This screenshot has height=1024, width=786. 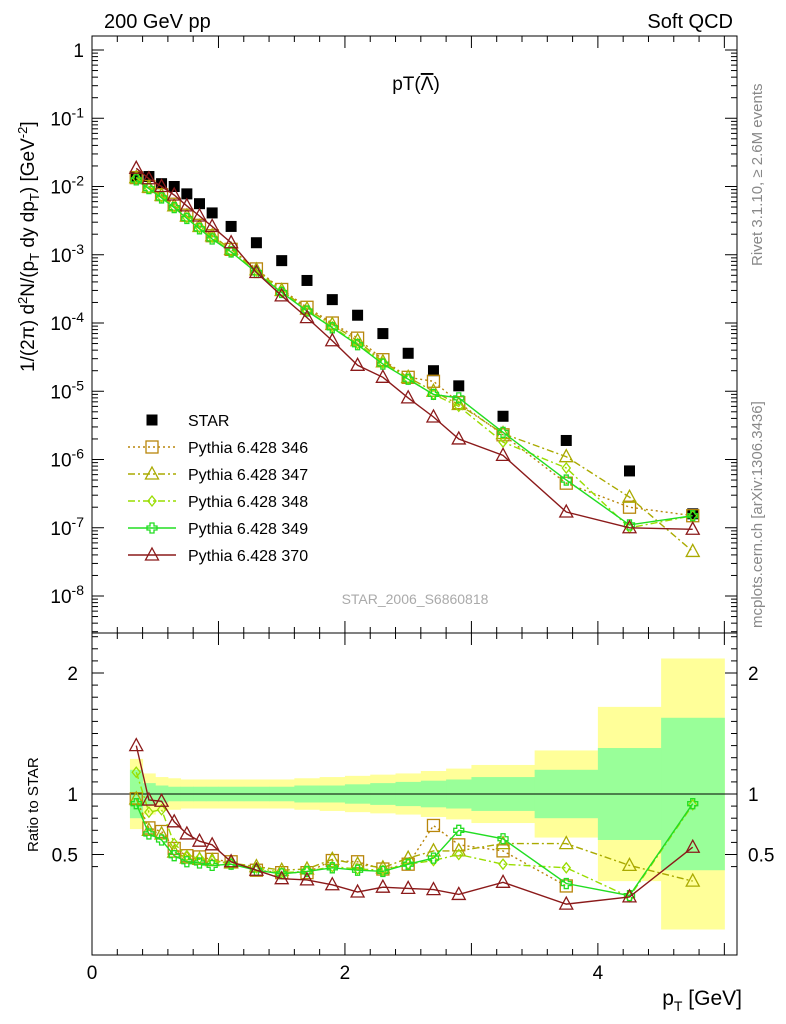 I want to click on legend-entry: STAR, so click(x=187, y=421).